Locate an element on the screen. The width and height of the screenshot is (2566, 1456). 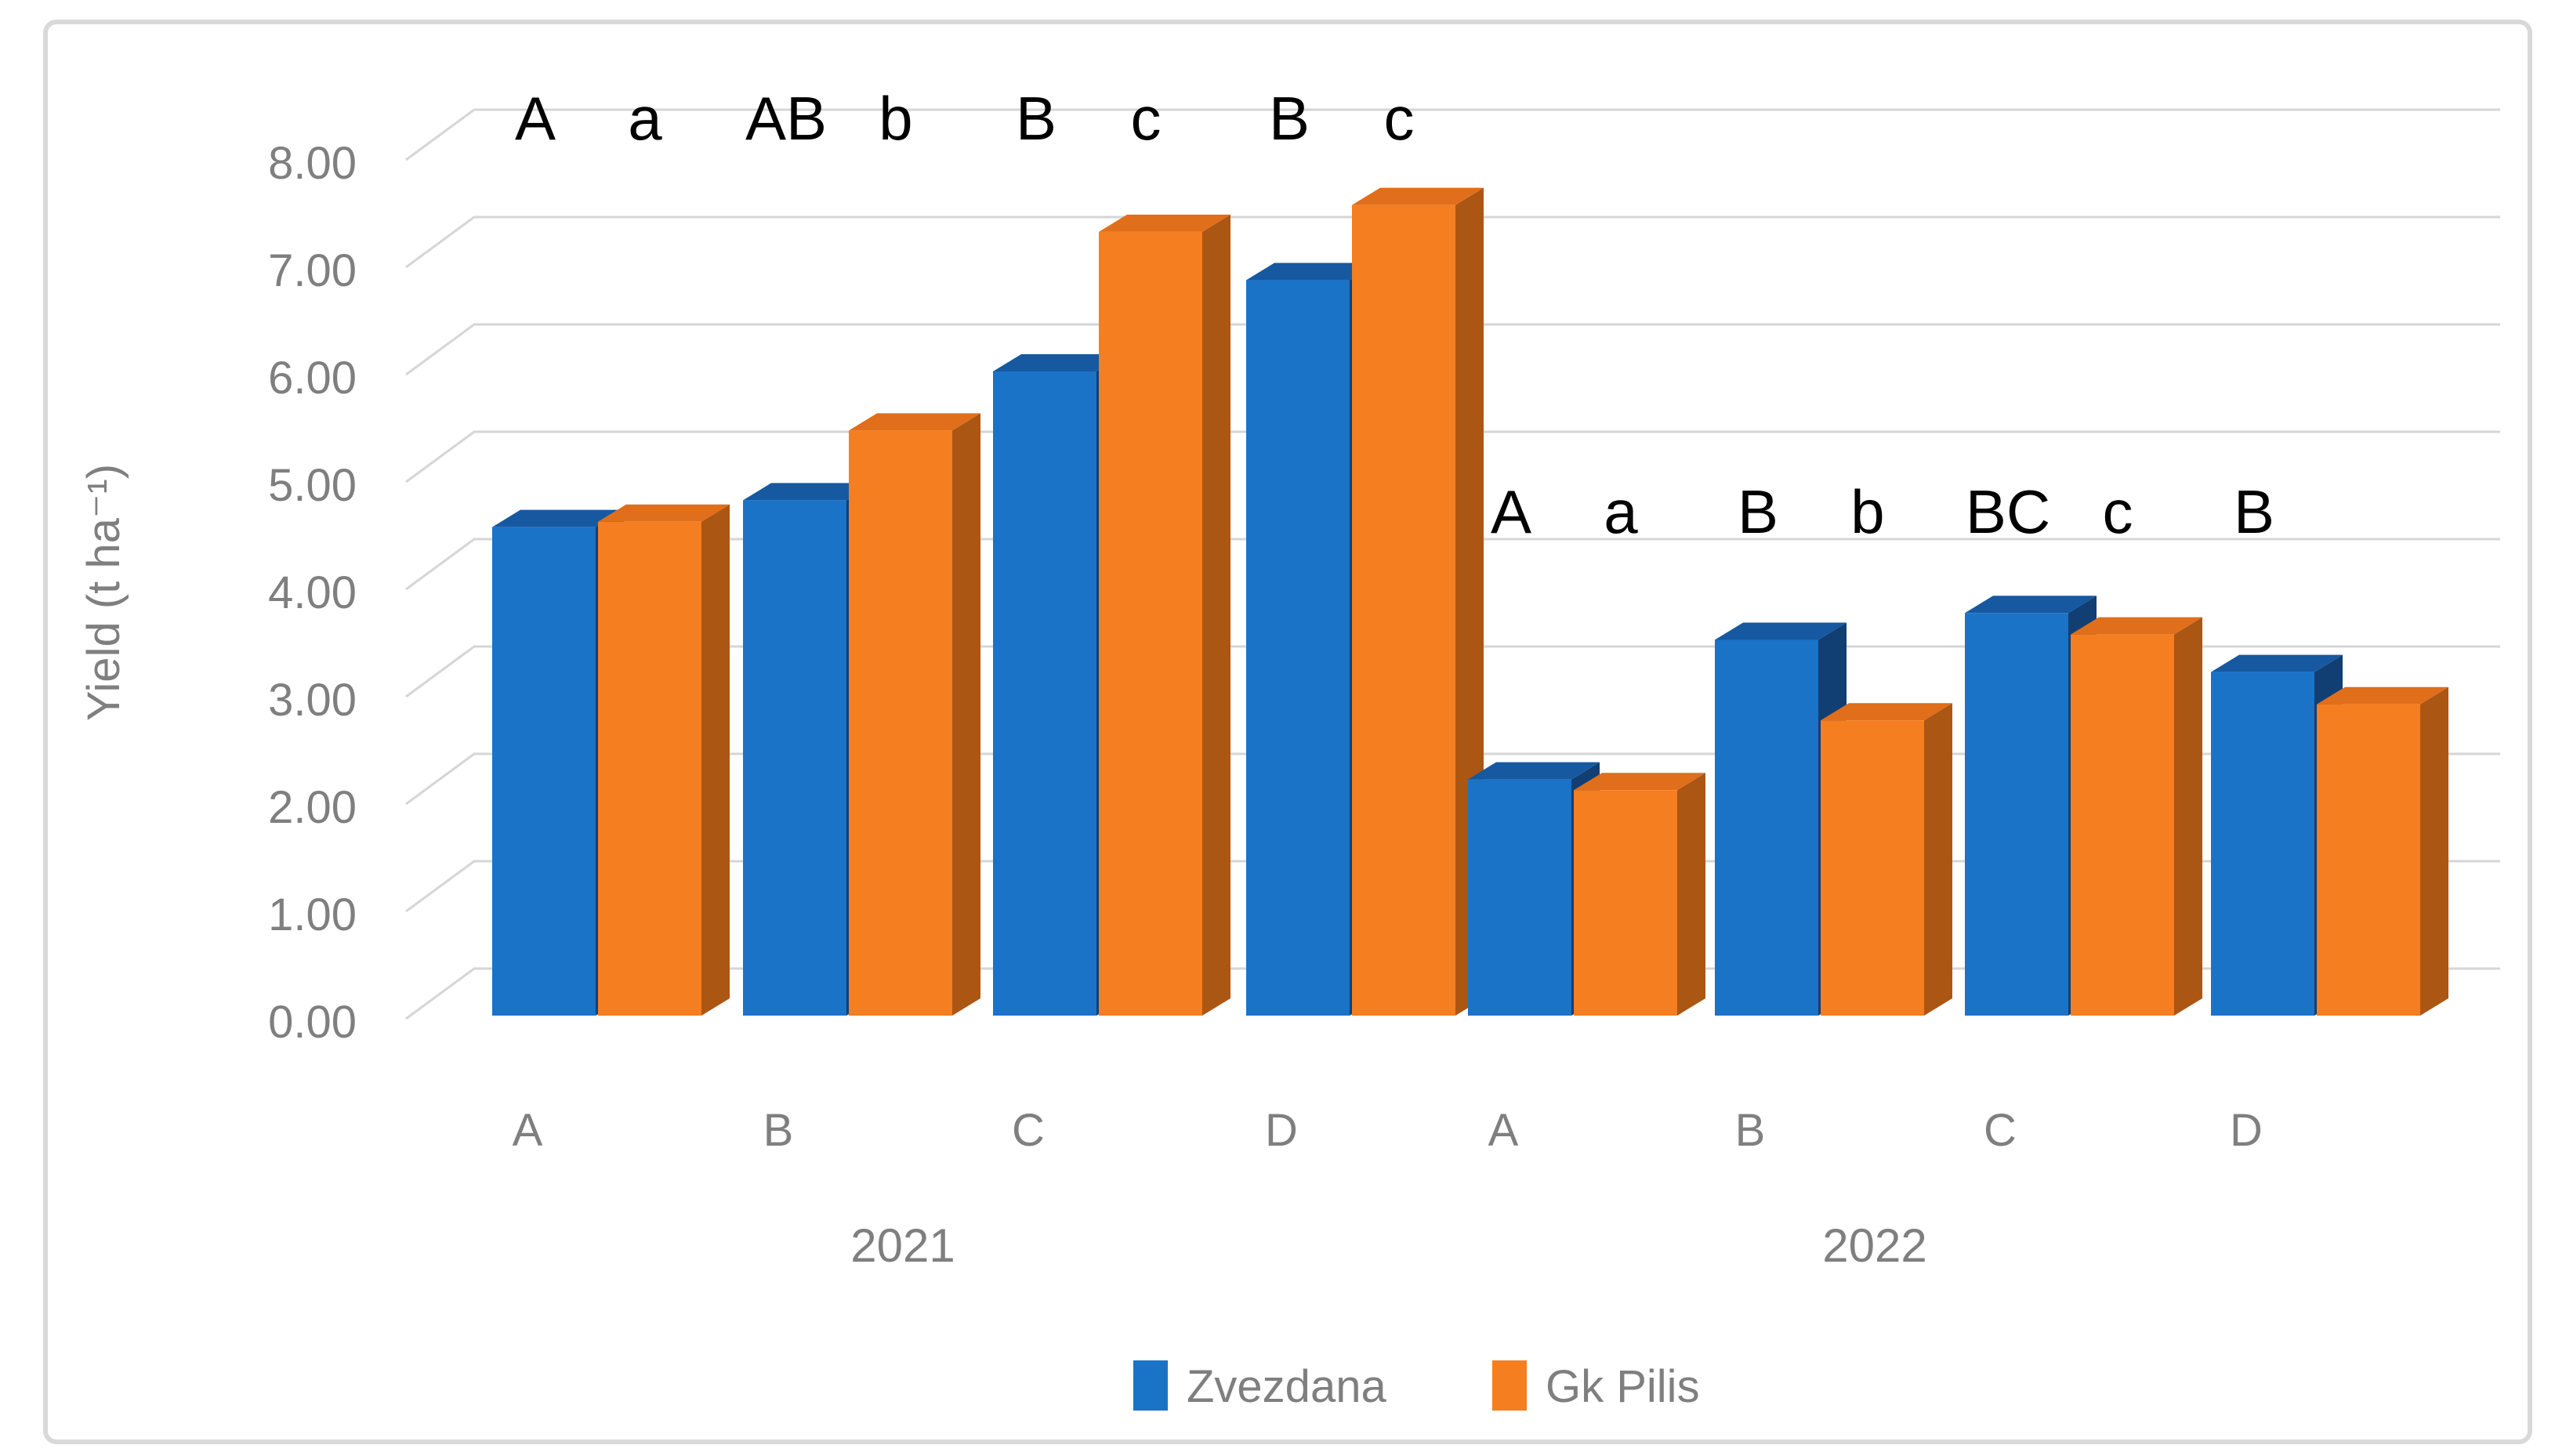
legend-swatch-zvezdana is located at coordinates (1151, 1385).